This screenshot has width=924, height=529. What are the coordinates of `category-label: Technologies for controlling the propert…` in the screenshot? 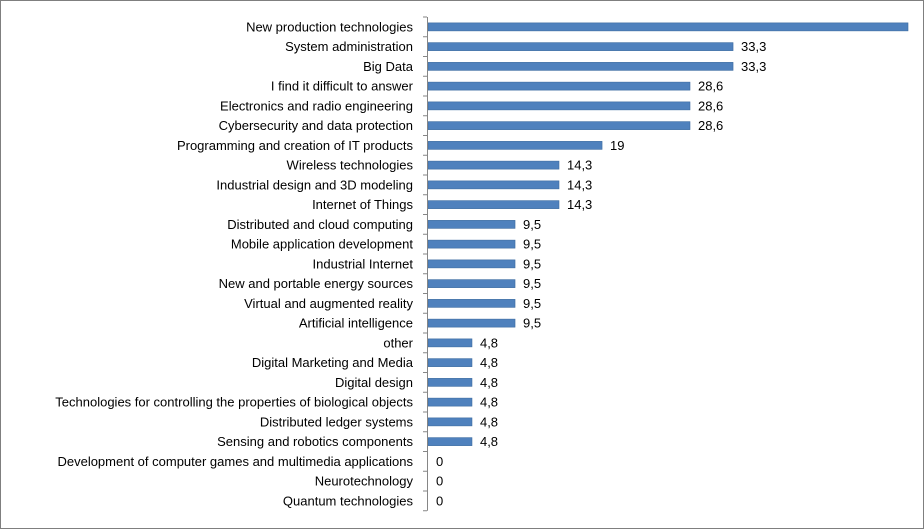 It's located at (234, 402).